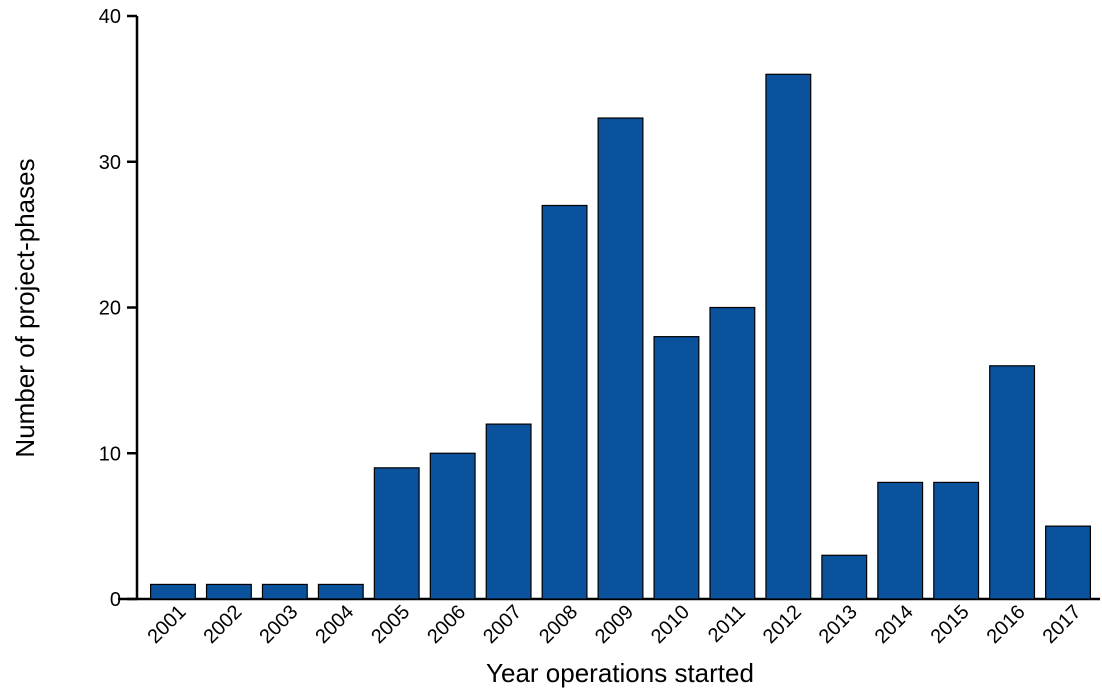  What do you see at coordinates (1062, 624) in the screenshot?
I see `x-tick-label: 2017` at bounding box center [1062, 624].